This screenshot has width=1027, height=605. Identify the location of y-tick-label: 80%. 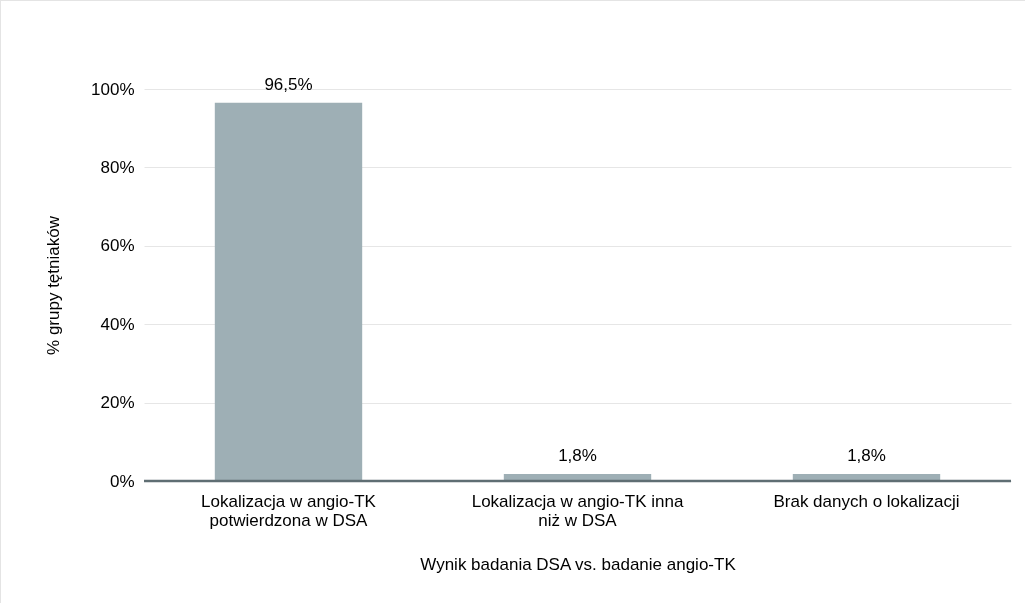
(117, 167).